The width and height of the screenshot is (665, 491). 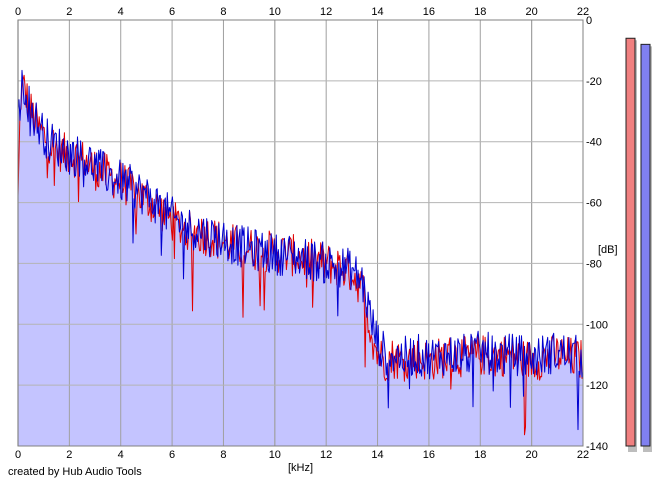 What do you see at coordinates (69, 455) in the screenshot?
I see `x-tick-label-bottom: 2` at bounding box center [69, 455].